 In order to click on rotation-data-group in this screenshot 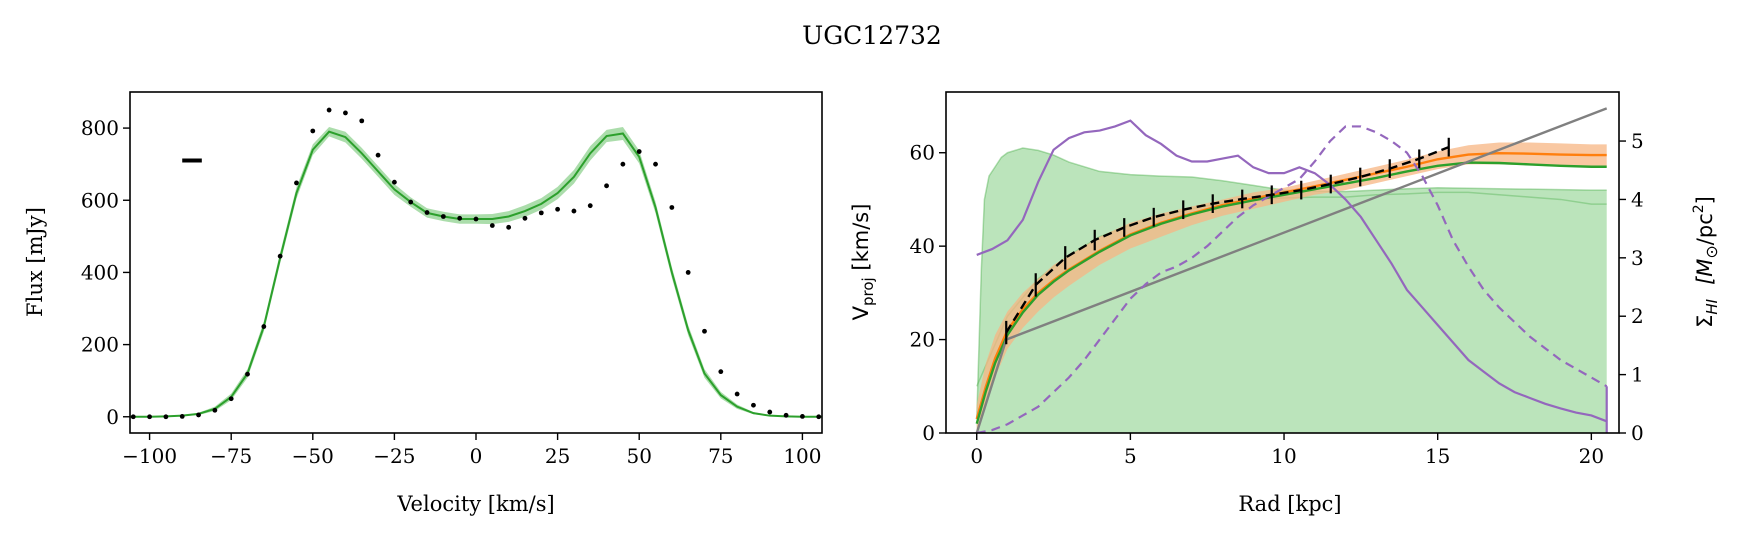, I will do `click(1227, 241)`.